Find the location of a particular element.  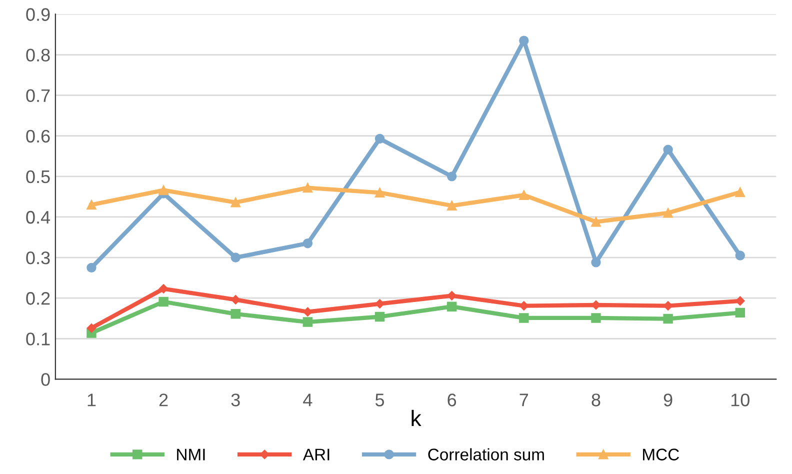

x-tick-label: 5 is located at coordinates (379, 400).